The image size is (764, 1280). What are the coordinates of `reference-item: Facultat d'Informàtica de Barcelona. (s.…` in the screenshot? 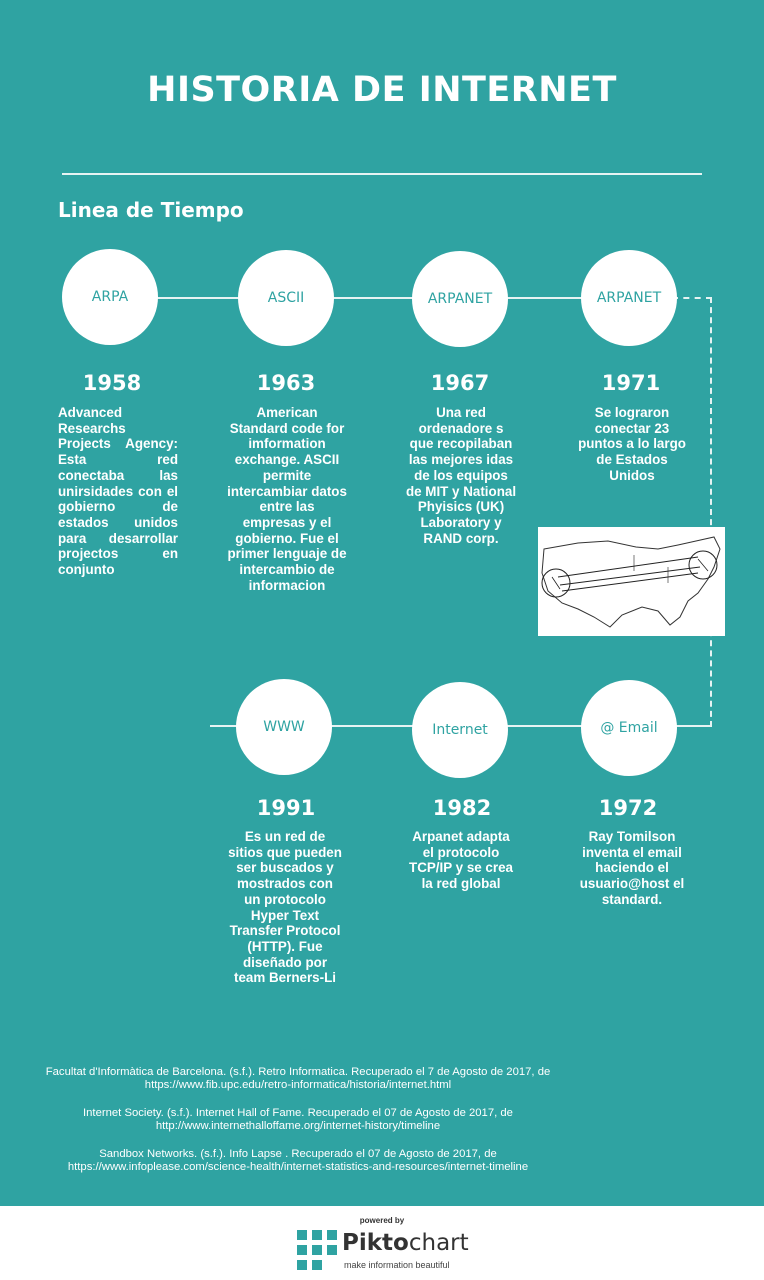 It's located at (298, 1078).